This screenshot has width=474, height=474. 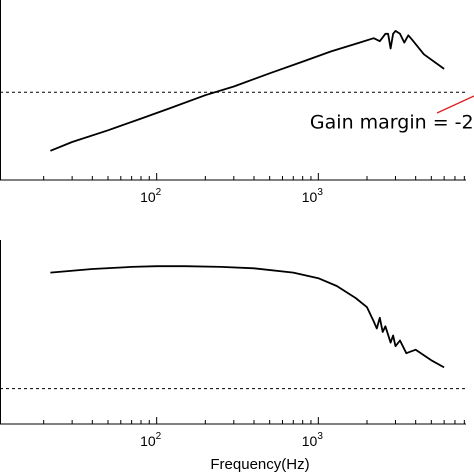 I want to click on x-axis-label: Frequency(Hz), so click(x=259, y=464).